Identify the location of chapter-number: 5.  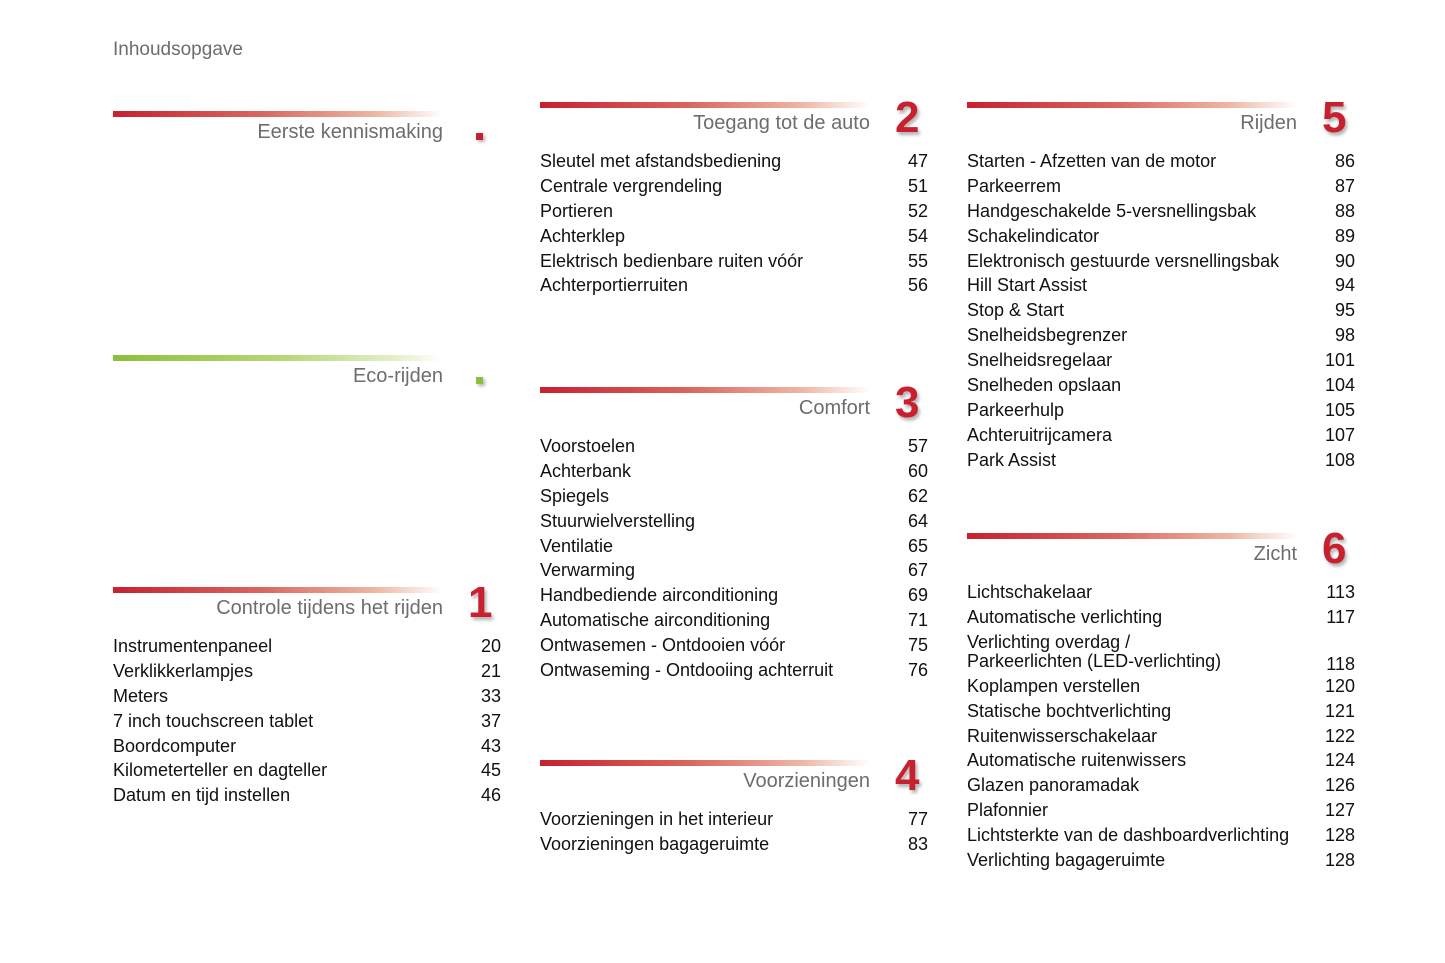
(1334, 117).